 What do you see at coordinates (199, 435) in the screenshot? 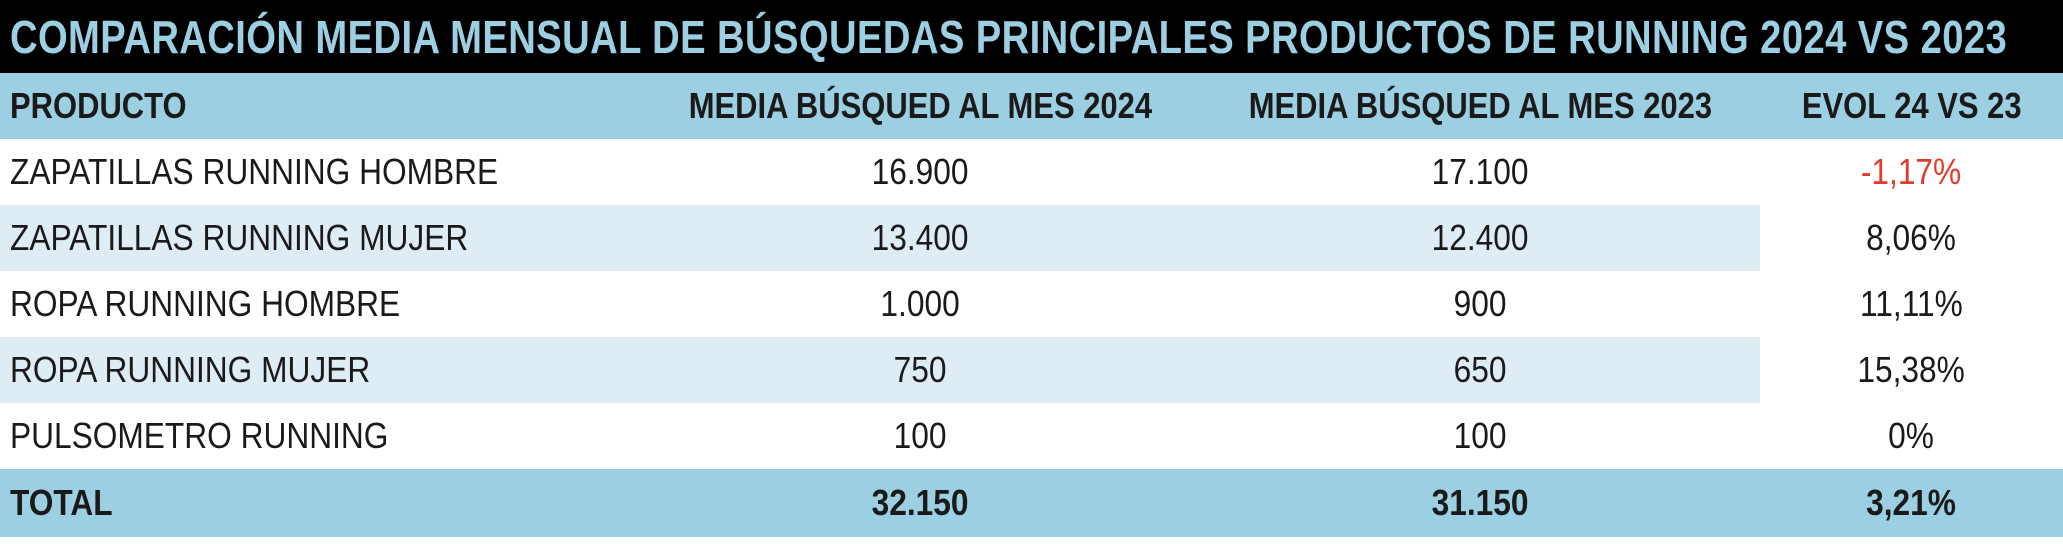
I see `cell-producto: PULSOMETRO RUNNING` at bounding box center [199, 435].